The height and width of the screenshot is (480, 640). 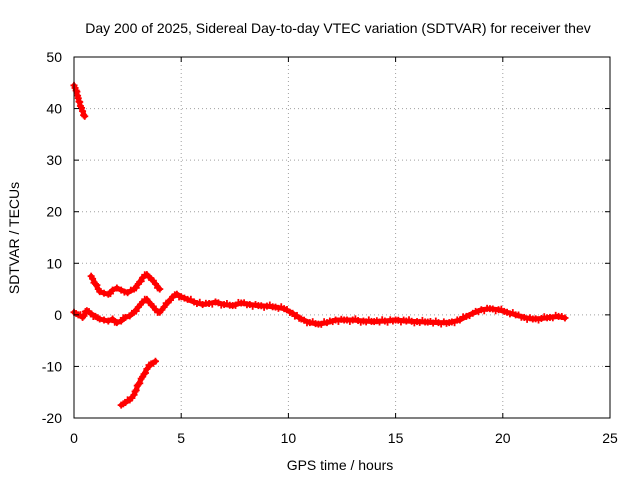 What do you see at coordinates (54, 212) in the screenshot?
I see `y-tick-label: 20` at bounding box center [54, 212].